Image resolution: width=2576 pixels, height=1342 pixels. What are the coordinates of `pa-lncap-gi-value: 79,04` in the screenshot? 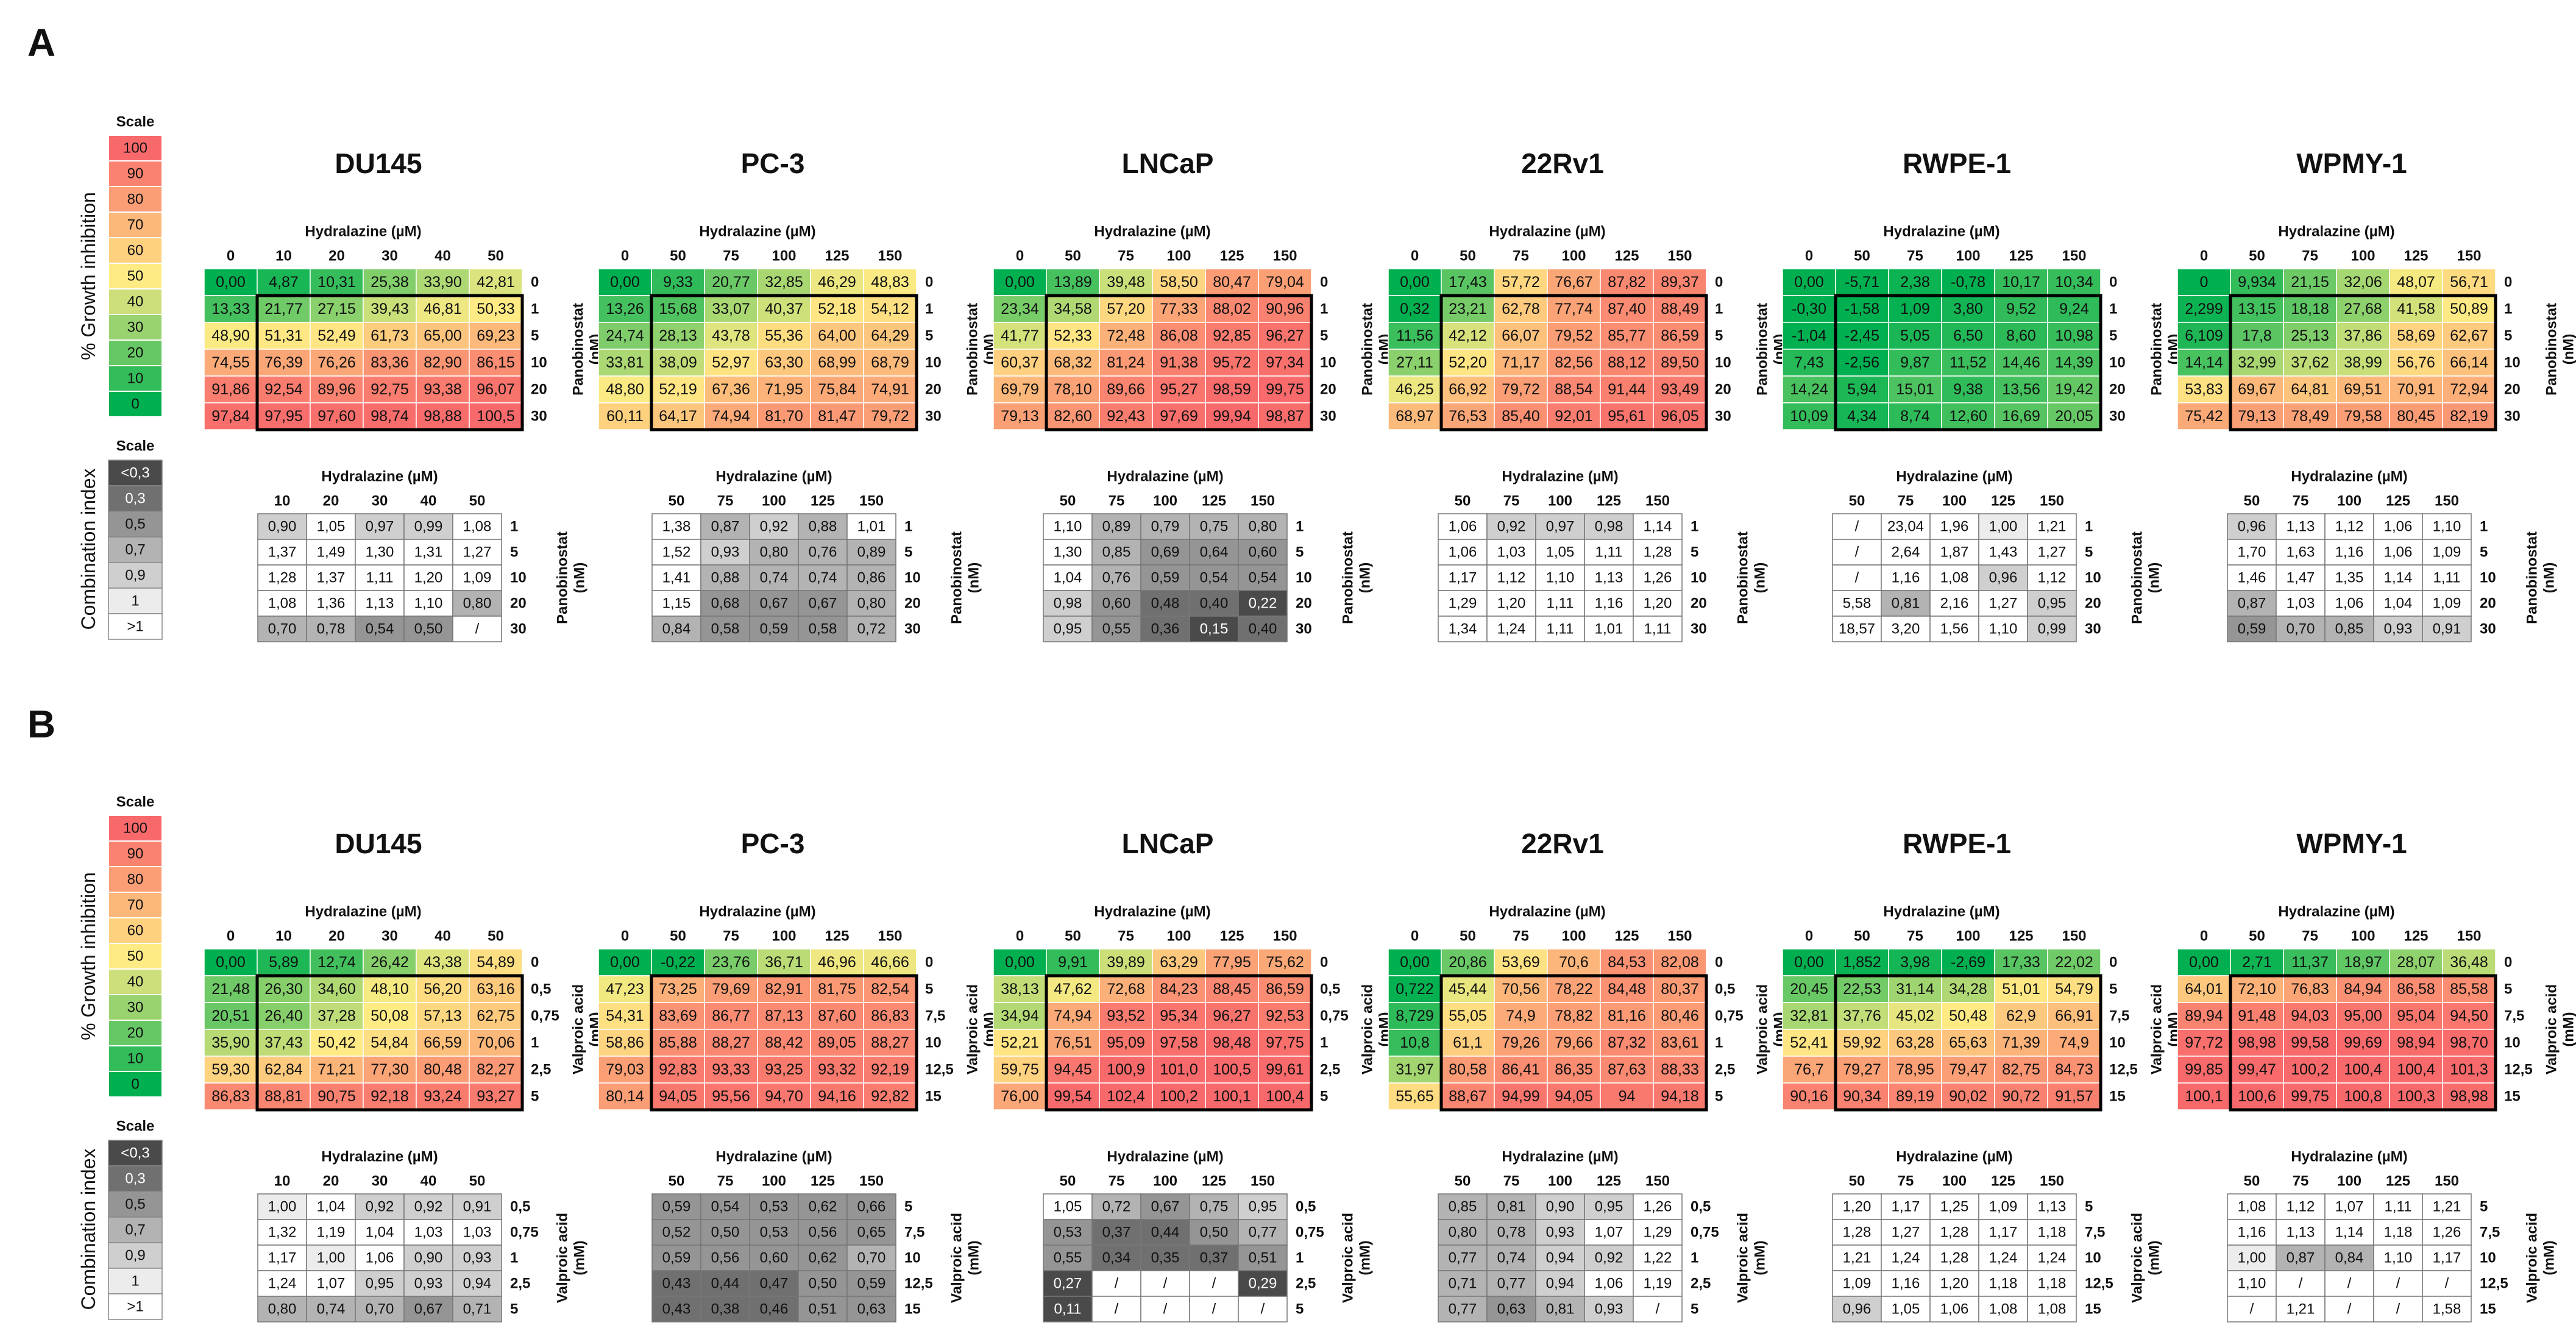 It's located at (1285, 282).